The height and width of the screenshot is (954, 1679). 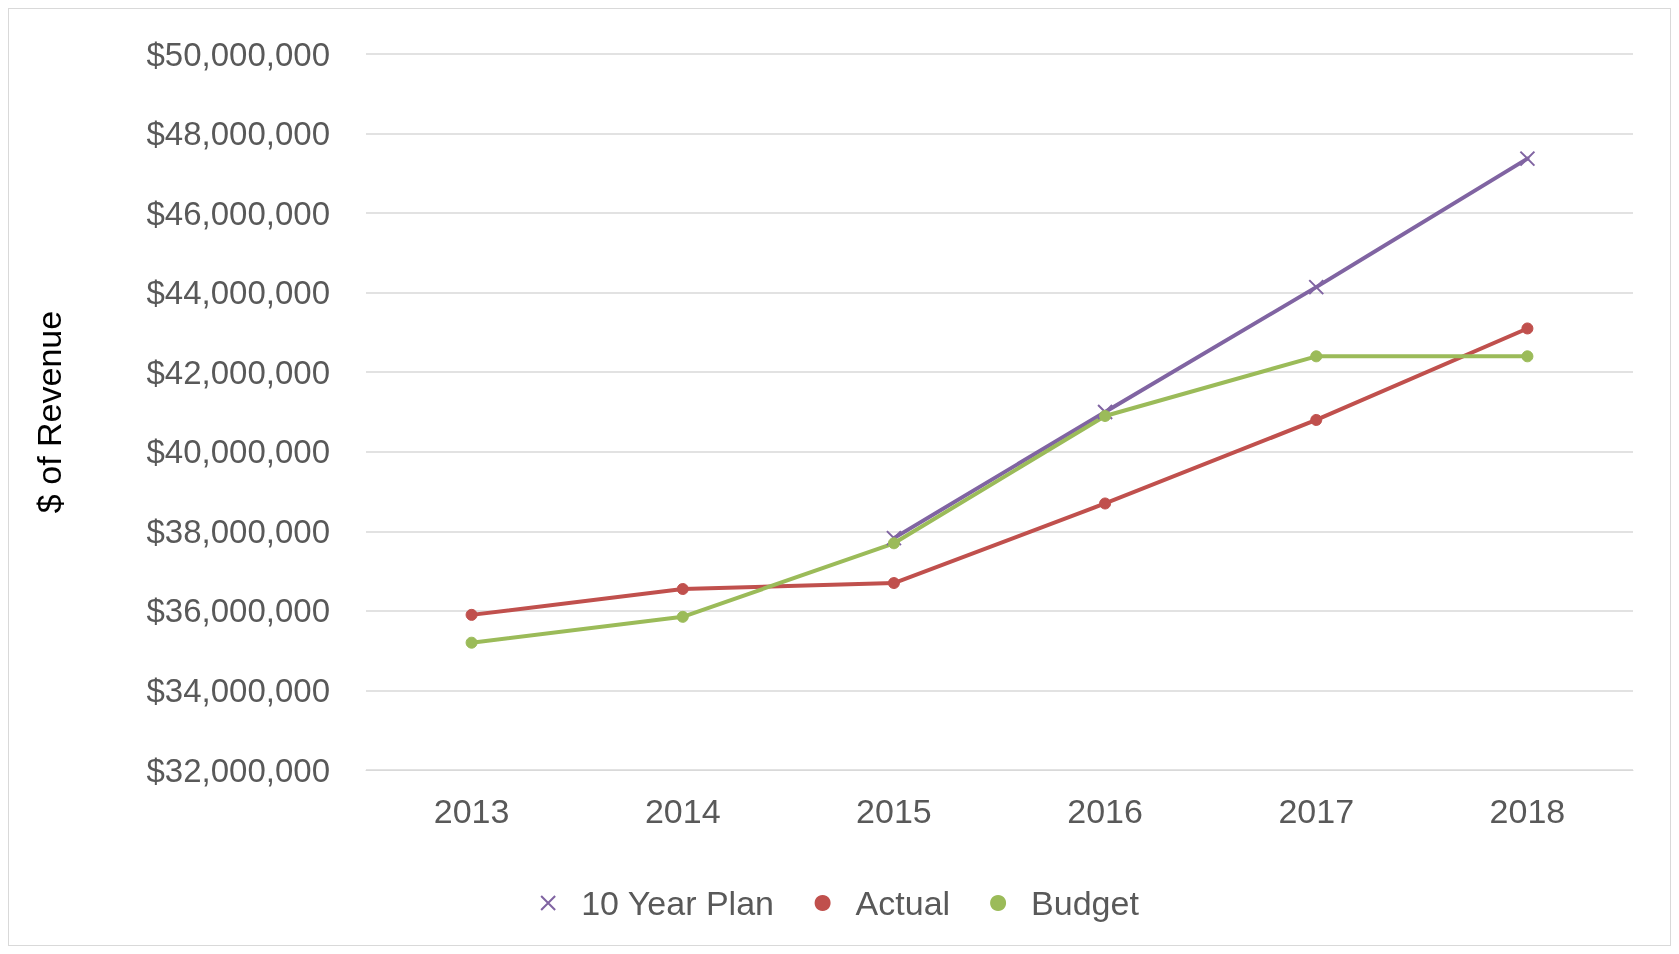 What do you see at coordinates (677, 903) in the screenshot?
I see `legend-label: 10 Year Plan` at bounding box center [677, 903].